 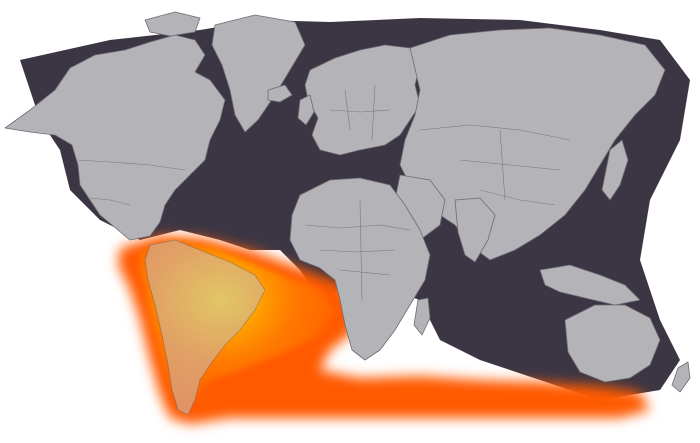 What do you see at coordinates (360, 112) in the screenshot?
I see `europe-borders` at bounding box center [360, 112].